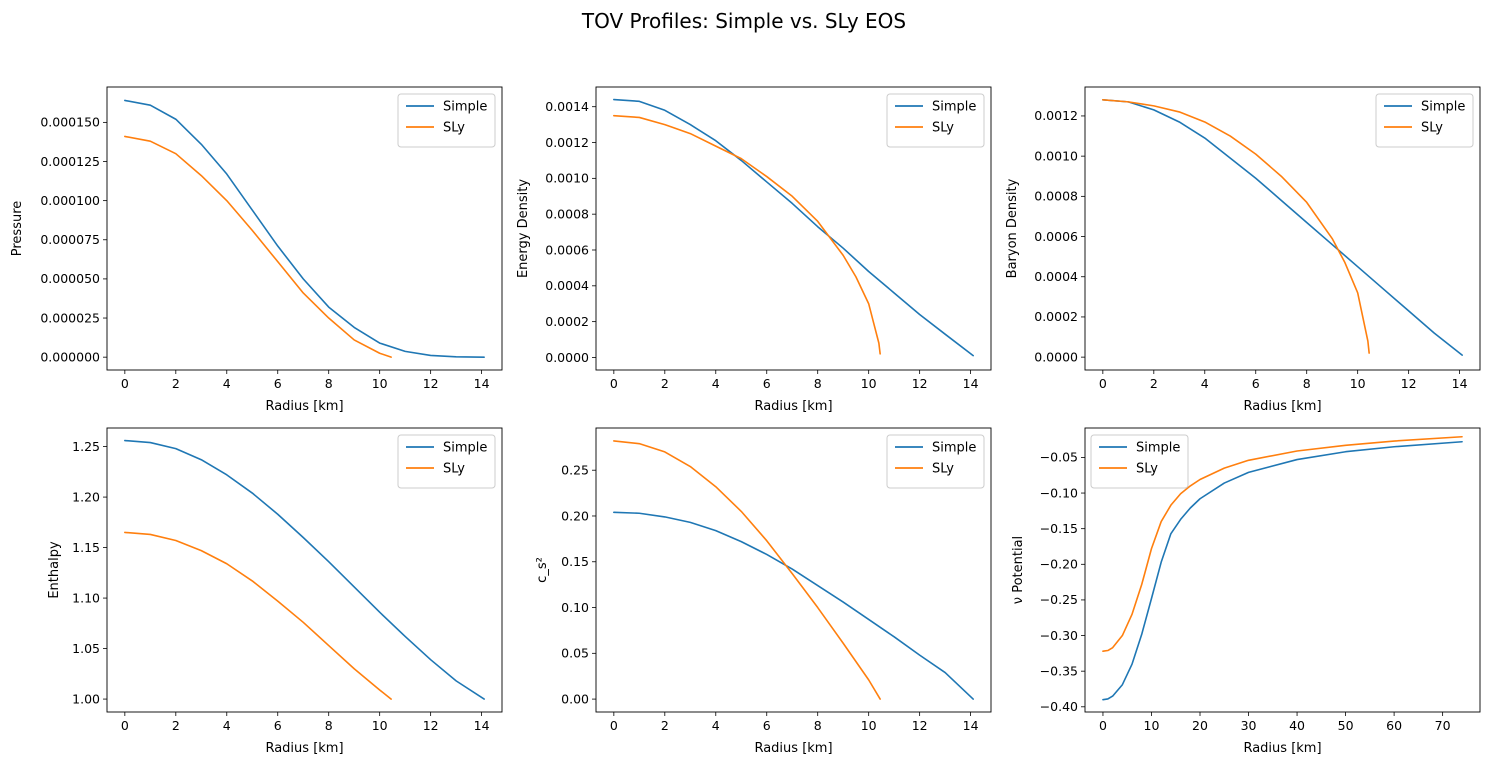  What do you see at coordinates (1056, 276) in the screenshot?
I see `y-tick-label: 0.0004` at bounding box center [1056, 276].